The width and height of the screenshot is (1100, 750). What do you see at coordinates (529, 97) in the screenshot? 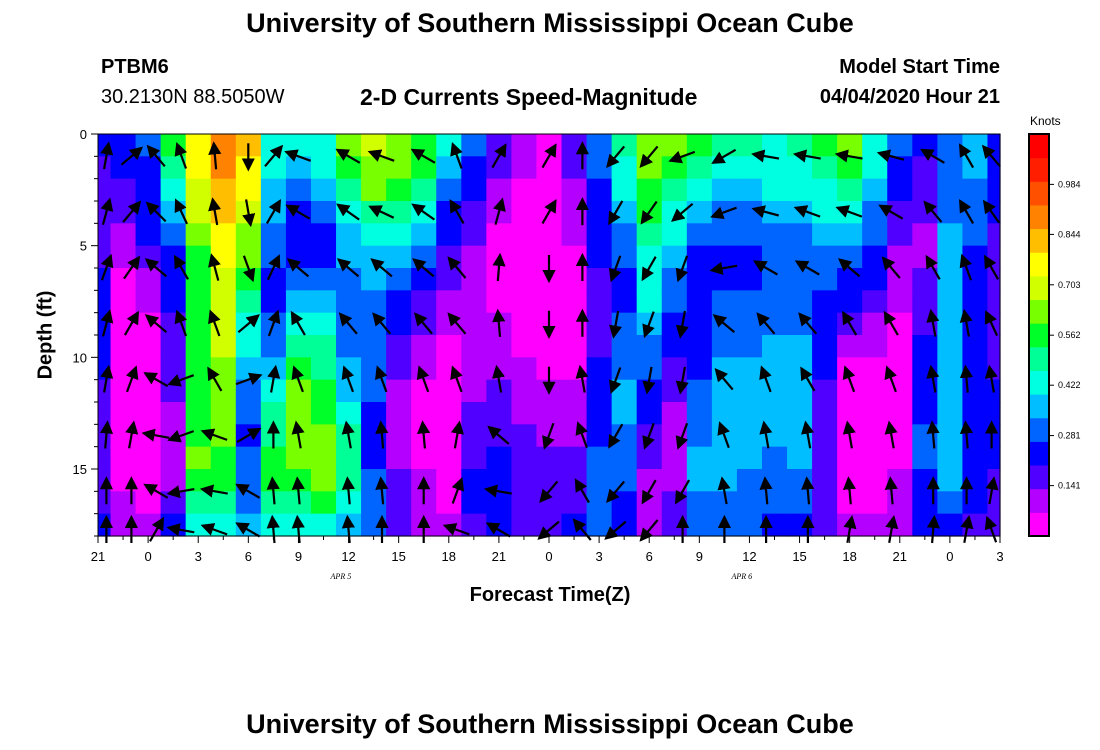
I see `chart-subtitle: 2-D Currents Speed-Magnitude` at bounding box center [529, 97].